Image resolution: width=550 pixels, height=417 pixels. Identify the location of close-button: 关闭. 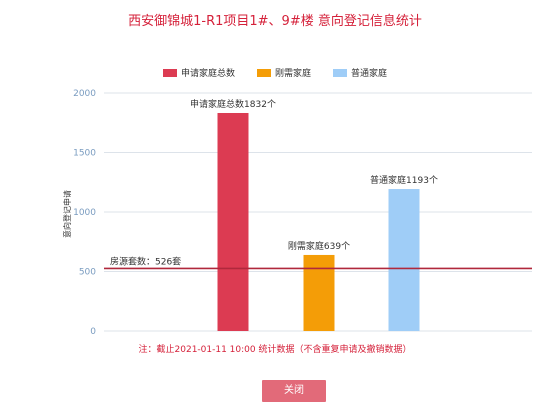
(294, 391).